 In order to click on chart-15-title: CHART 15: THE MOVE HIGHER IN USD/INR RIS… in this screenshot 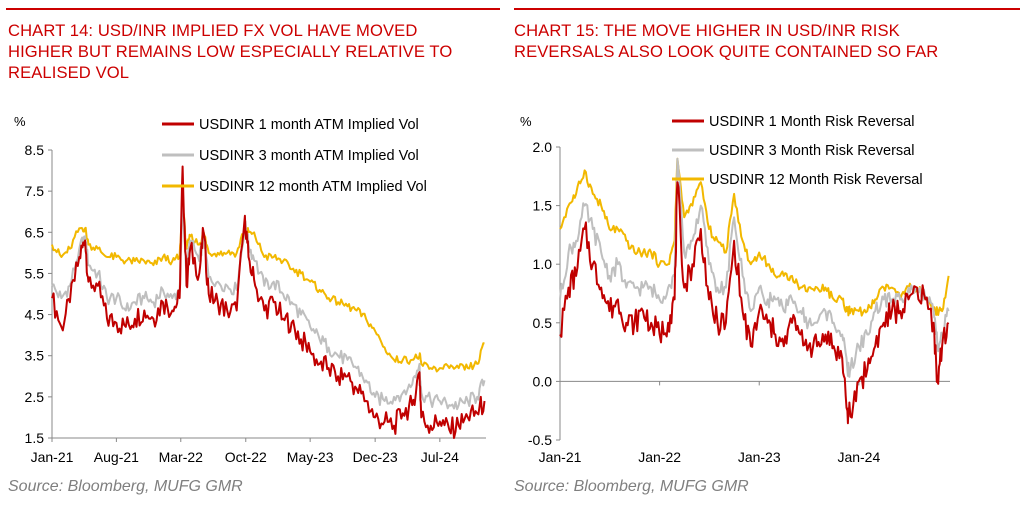, I will do `click(764, 41)`.